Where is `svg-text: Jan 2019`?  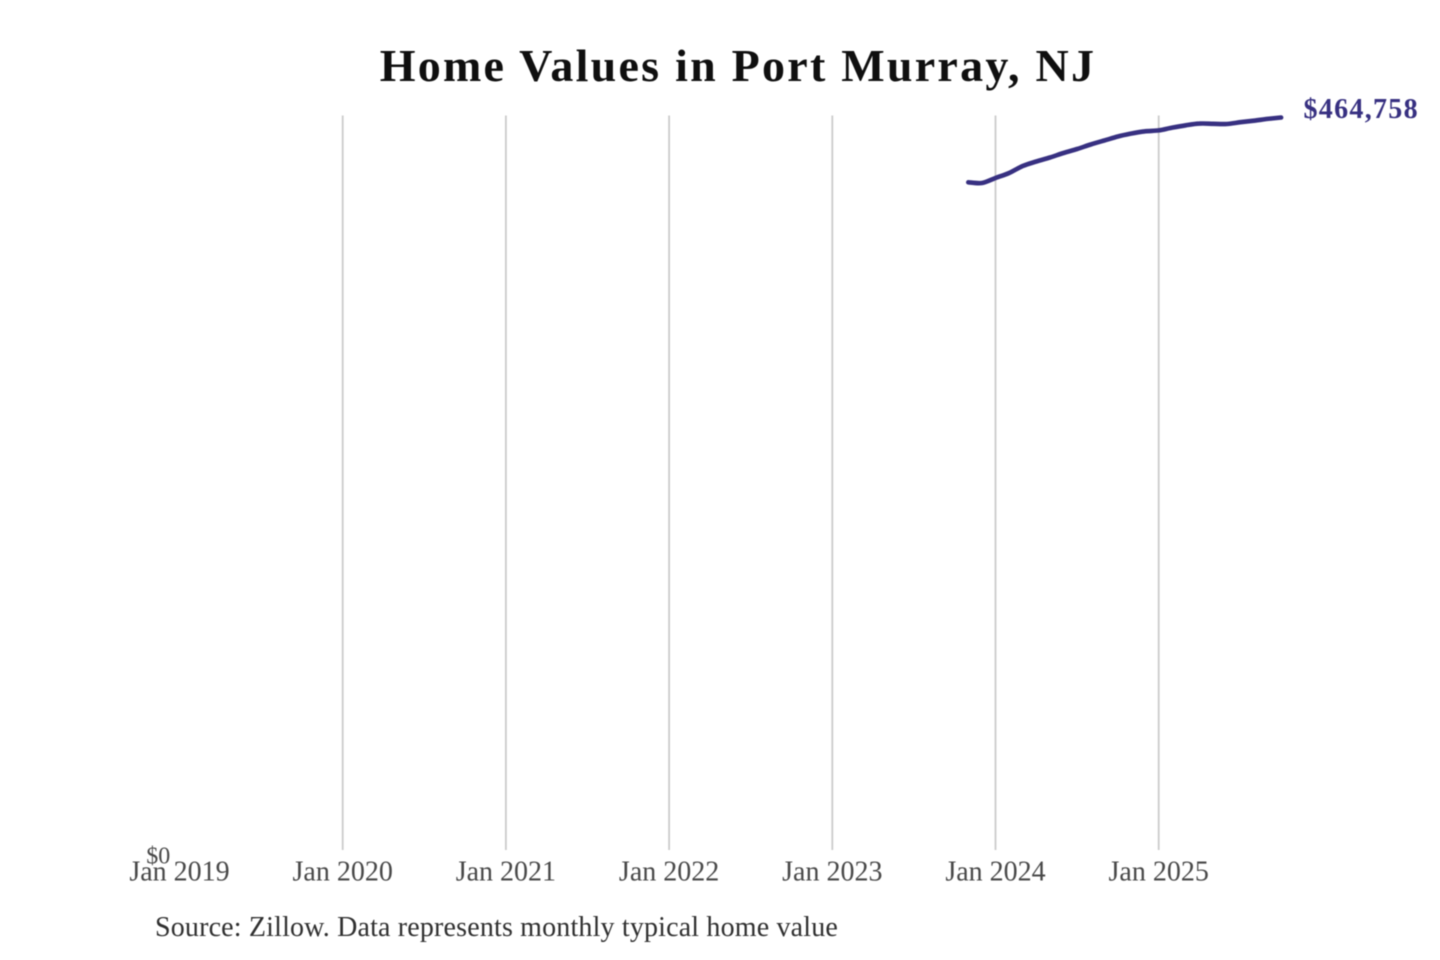
svg-text: Jan 2019 is located at coordinates (179, 872).